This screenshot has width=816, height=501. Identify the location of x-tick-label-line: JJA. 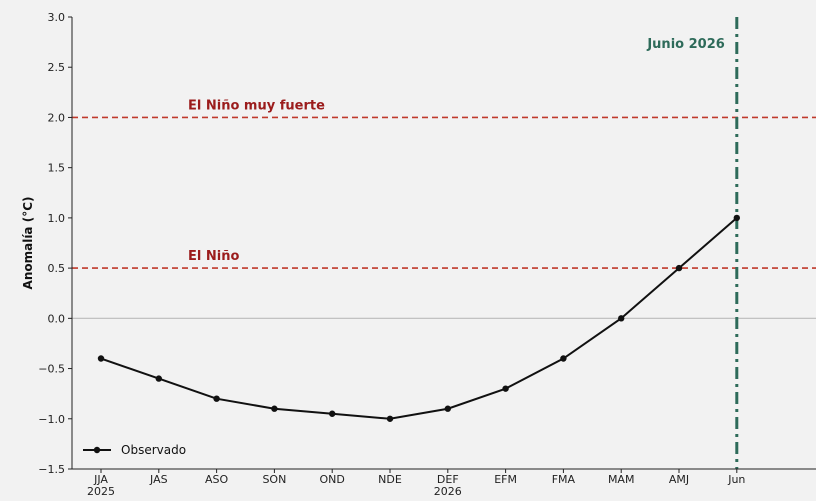
(100, 479).